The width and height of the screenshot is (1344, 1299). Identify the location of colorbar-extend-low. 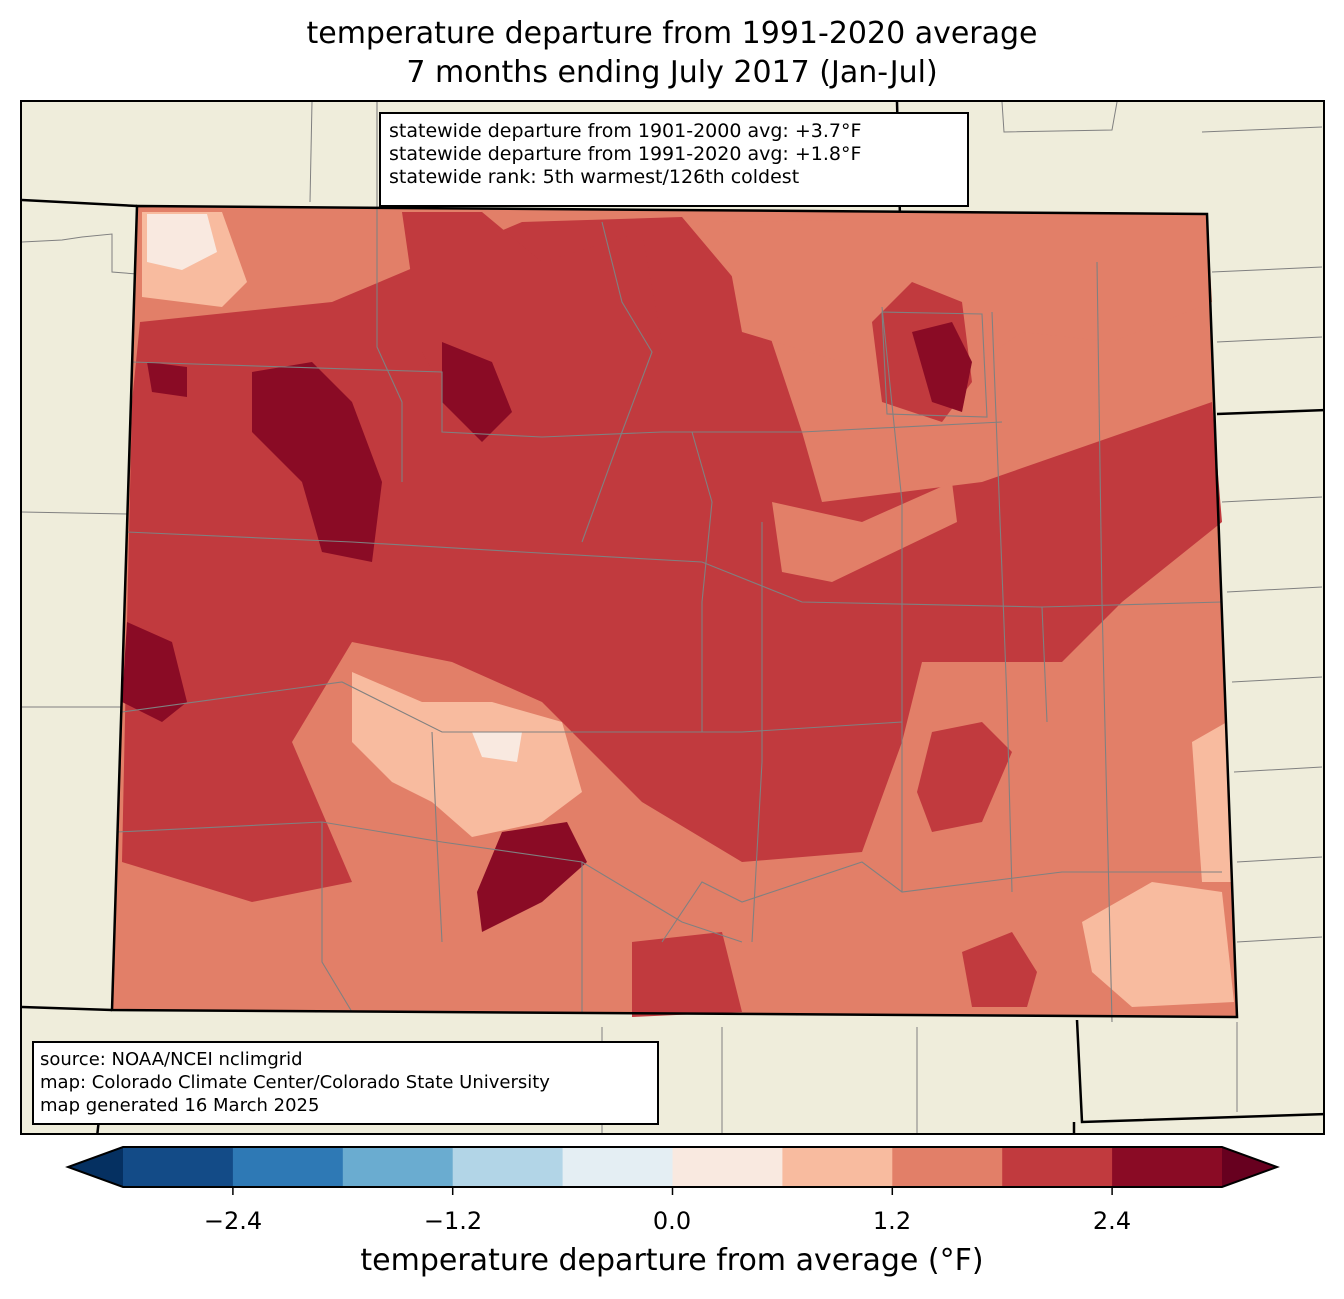
(95, 1167).